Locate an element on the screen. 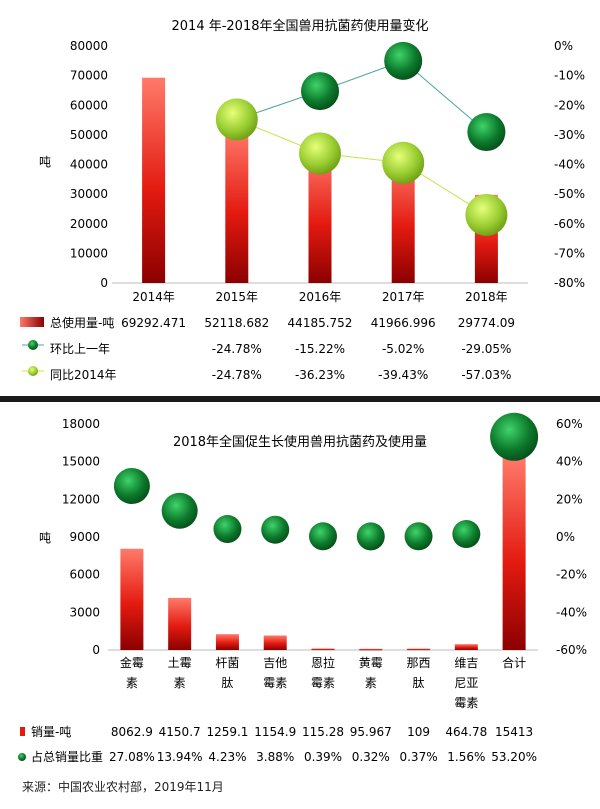 This screenshot has width=600, height=809. data-label: 29774.09 is located at coordinates (486, 323).